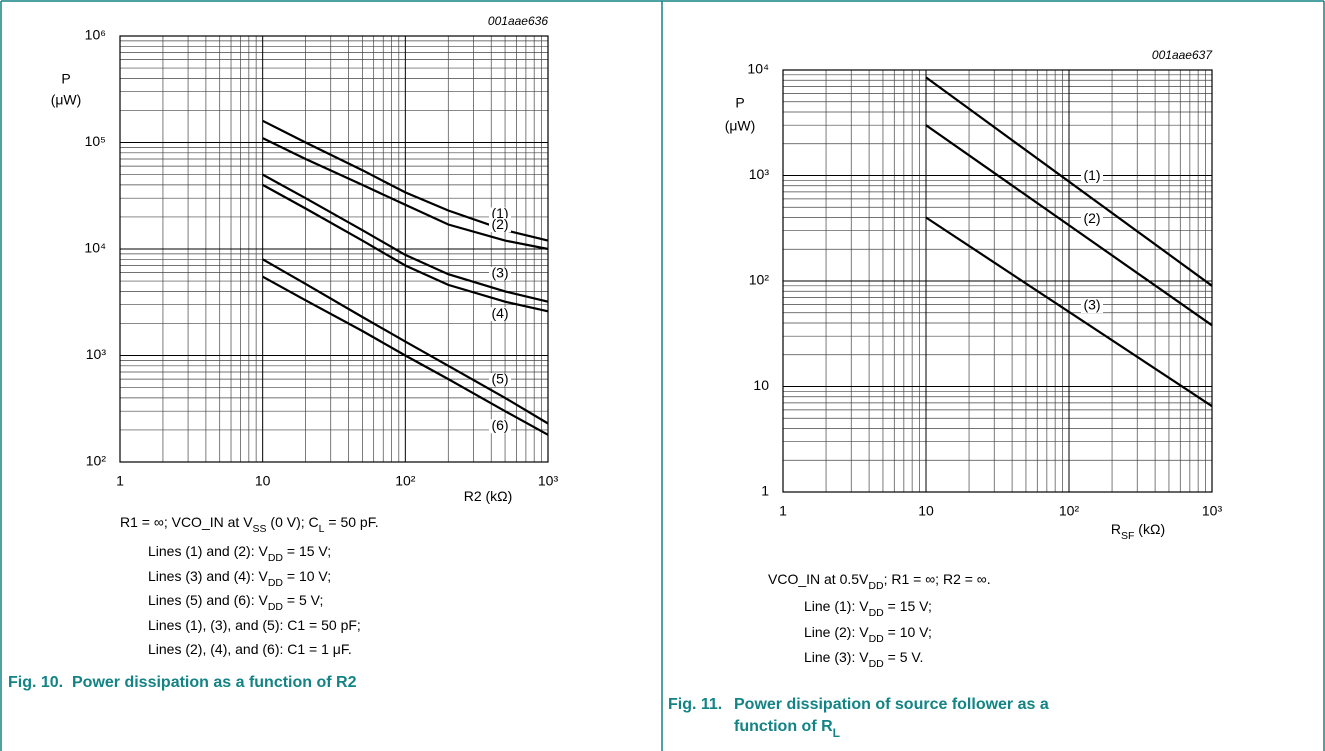  Describe the element at coordinates (904, 657) in the screenshot. I see `text-run: = 5 V.` at that location.